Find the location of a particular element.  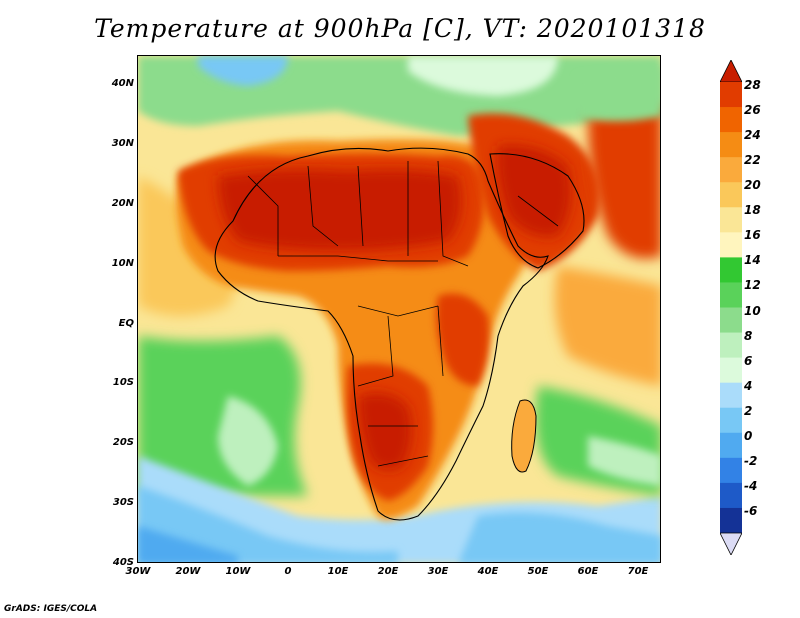

x-tick-10w: 10W is located at coordinates (238, 571).